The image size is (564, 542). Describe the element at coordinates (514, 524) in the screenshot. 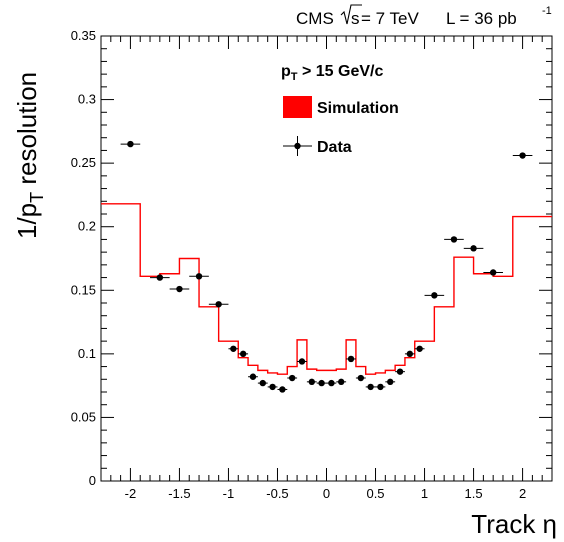

I see `x-axis-title: Track η` at that location.